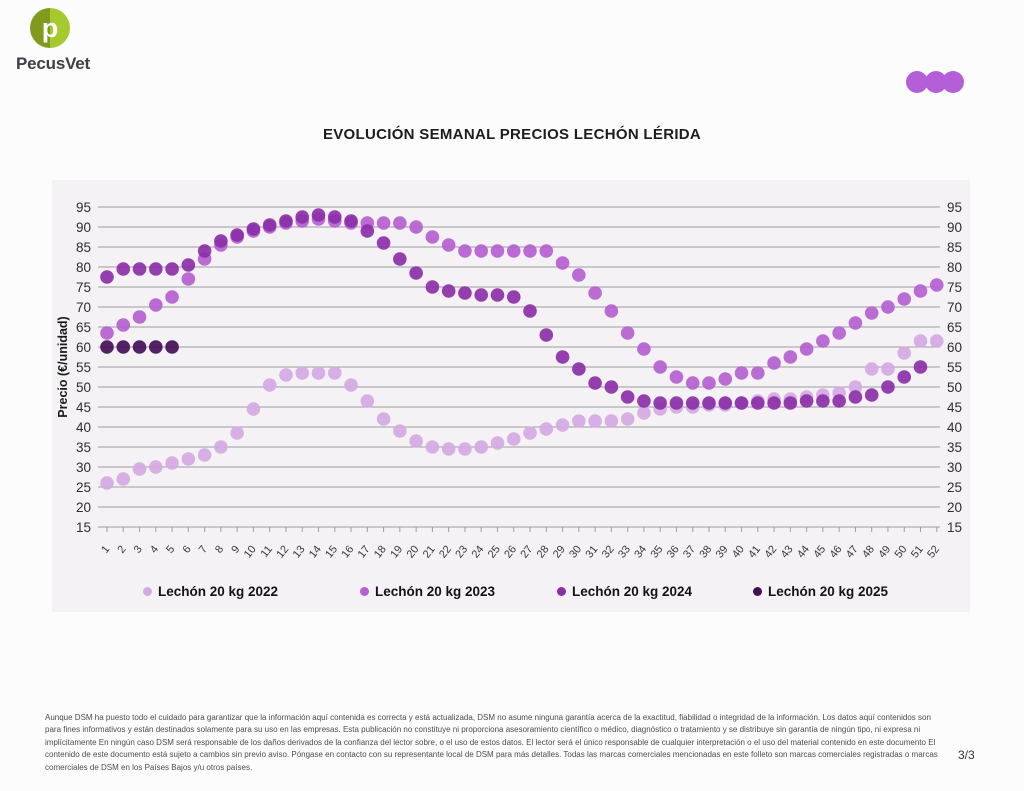  Describe the element at coordinates (210, 591) in the screenshot. I see `legend-item: Lechón 20 kg 2022` at that location.